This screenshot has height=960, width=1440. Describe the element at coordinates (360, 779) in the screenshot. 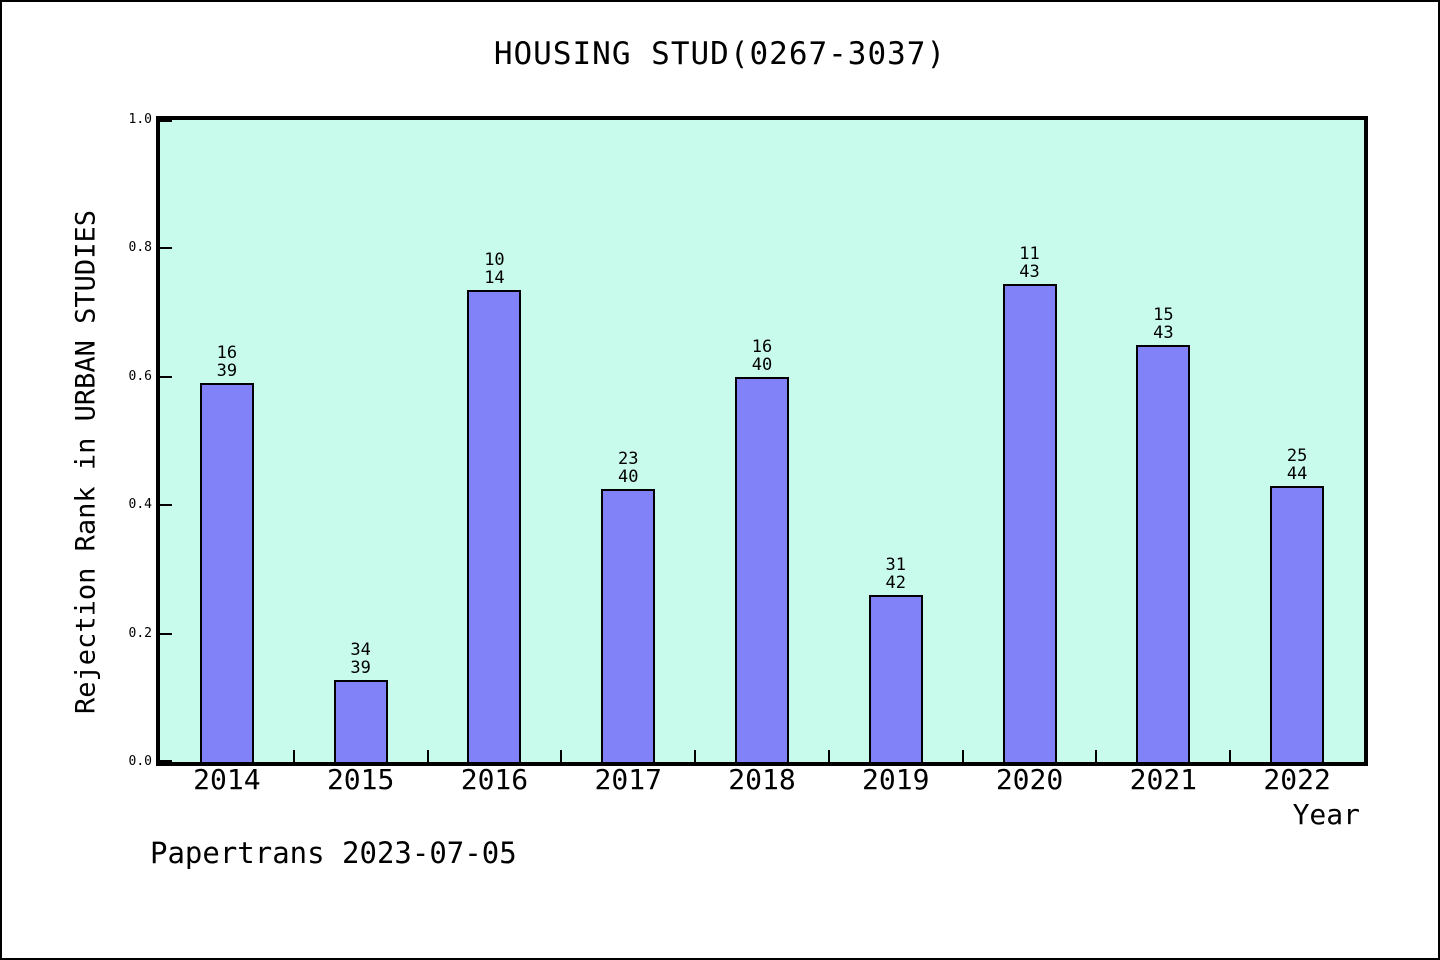

I see `x-axis-category-label: 2015` at that location.